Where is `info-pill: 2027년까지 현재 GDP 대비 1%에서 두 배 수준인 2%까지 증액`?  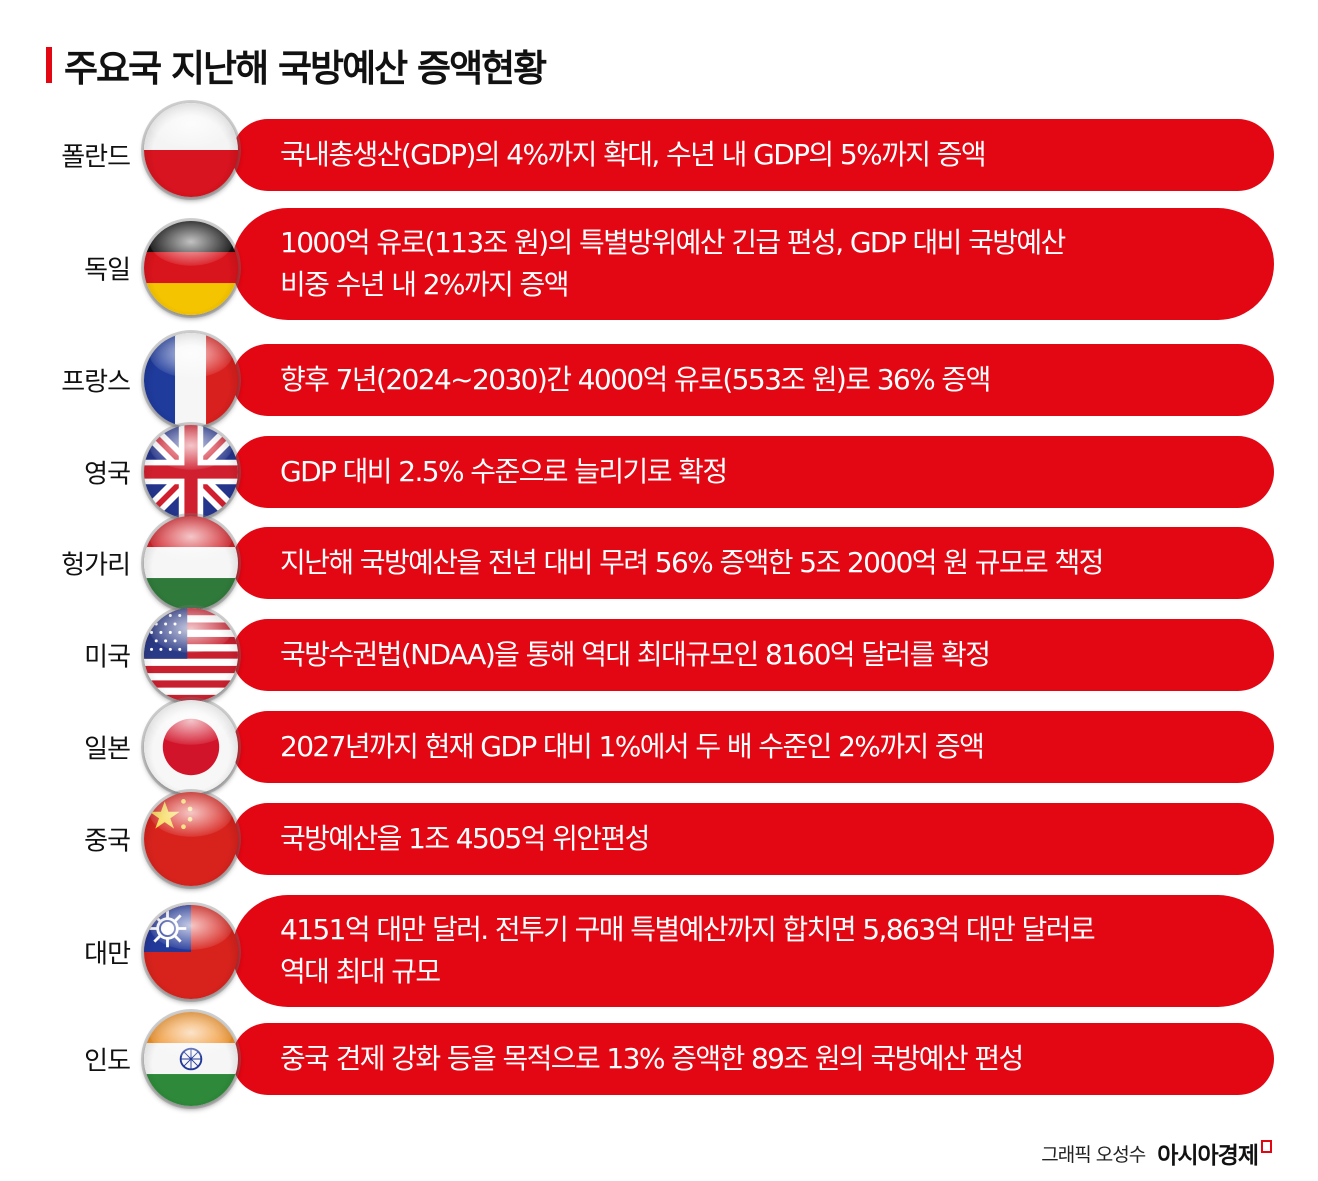
info-pill: 2027년까지 현재 GDP 대비 1%에서 두 배 수준인 2%까지 증액 is located at coordinates (753, 747).